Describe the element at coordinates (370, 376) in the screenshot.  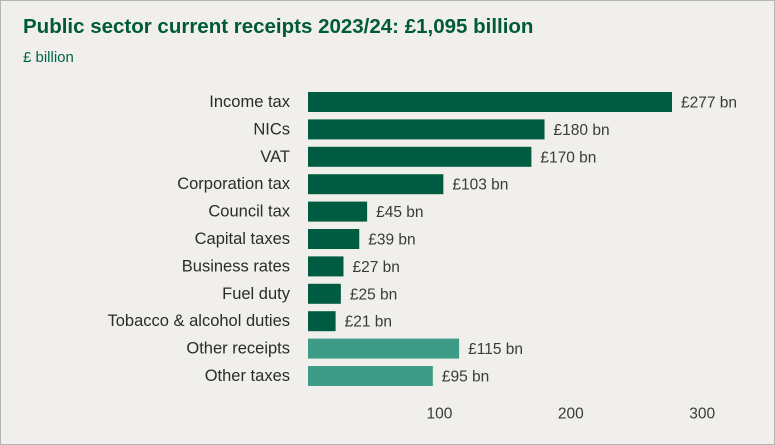
I see `bar-other-taxes` at that location.